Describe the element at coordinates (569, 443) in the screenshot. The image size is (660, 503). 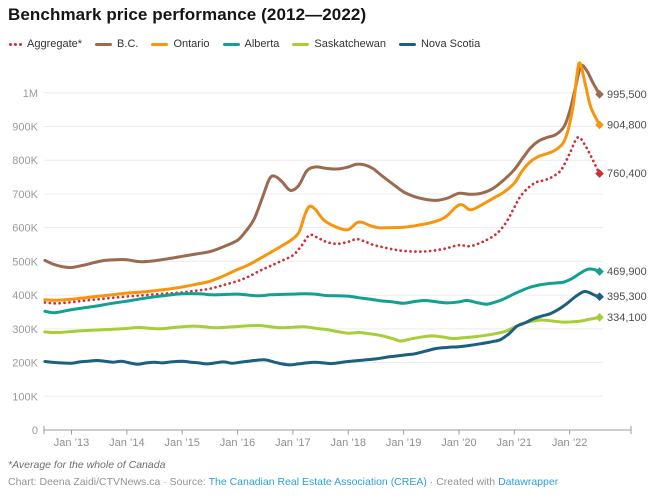
I see `x-tick-label: Jan ’22` at that location.